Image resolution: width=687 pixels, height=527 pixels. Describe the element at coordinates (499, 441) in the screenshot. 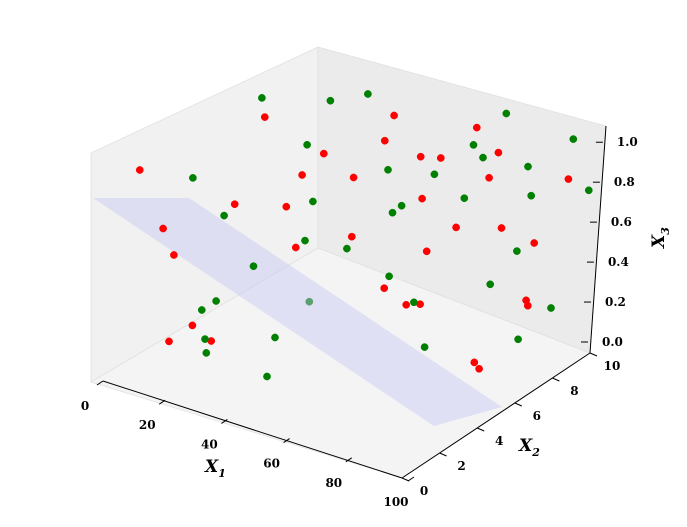

I see `y-tick-label: 4` at that location.